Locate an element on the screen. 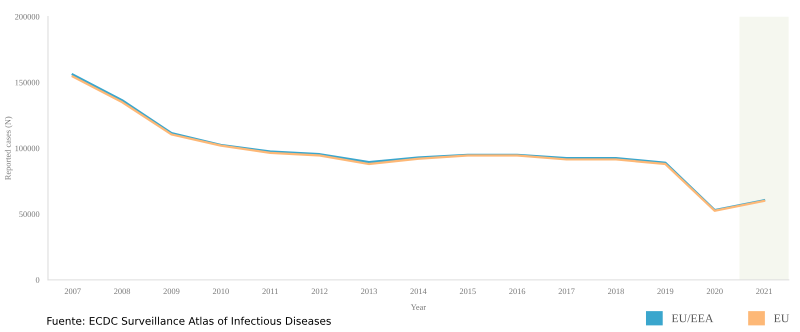 Image resolution: width=800 pixels, height=332 pixels. x-tick-label: 2019 is located at coordinates (665, 291).